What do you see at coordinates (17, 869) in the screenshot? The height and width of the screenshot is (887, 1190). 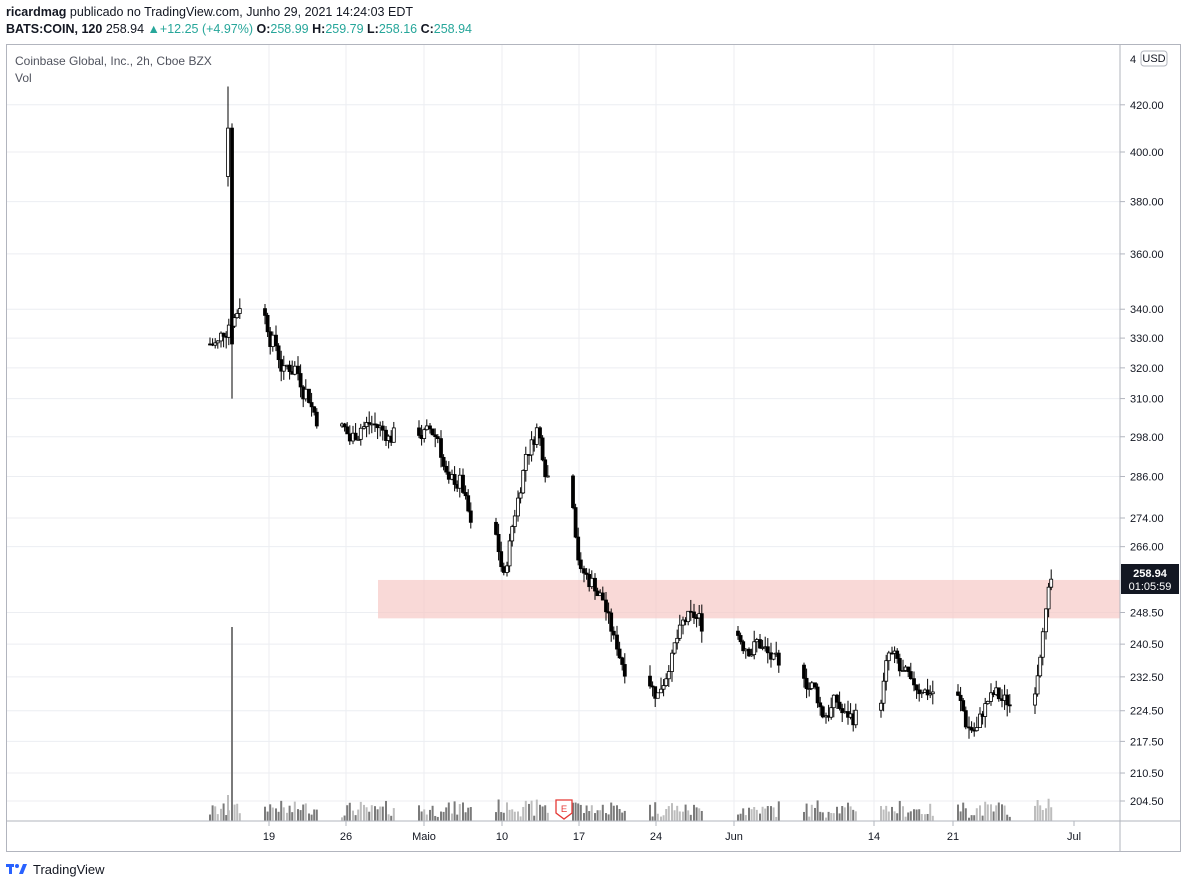 I see `tradingview-logo-icon` at bounding box center [17, 869].